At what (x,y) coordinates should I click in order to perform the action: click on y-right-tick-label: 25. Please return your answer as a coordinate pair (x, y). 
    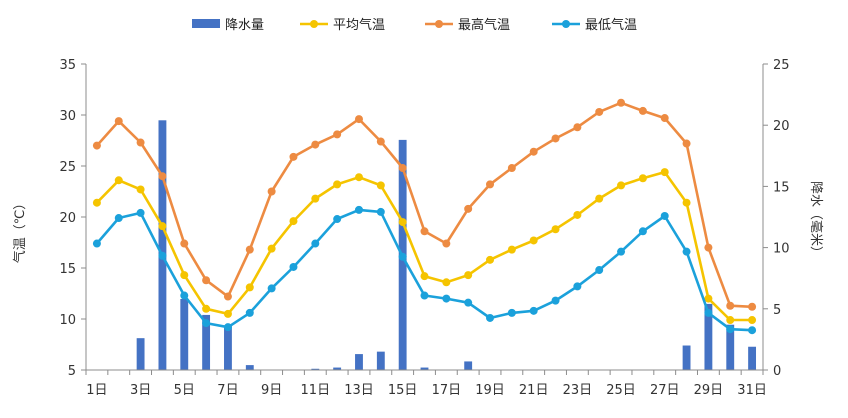
    Looking at the image, I should click on (781, 65).